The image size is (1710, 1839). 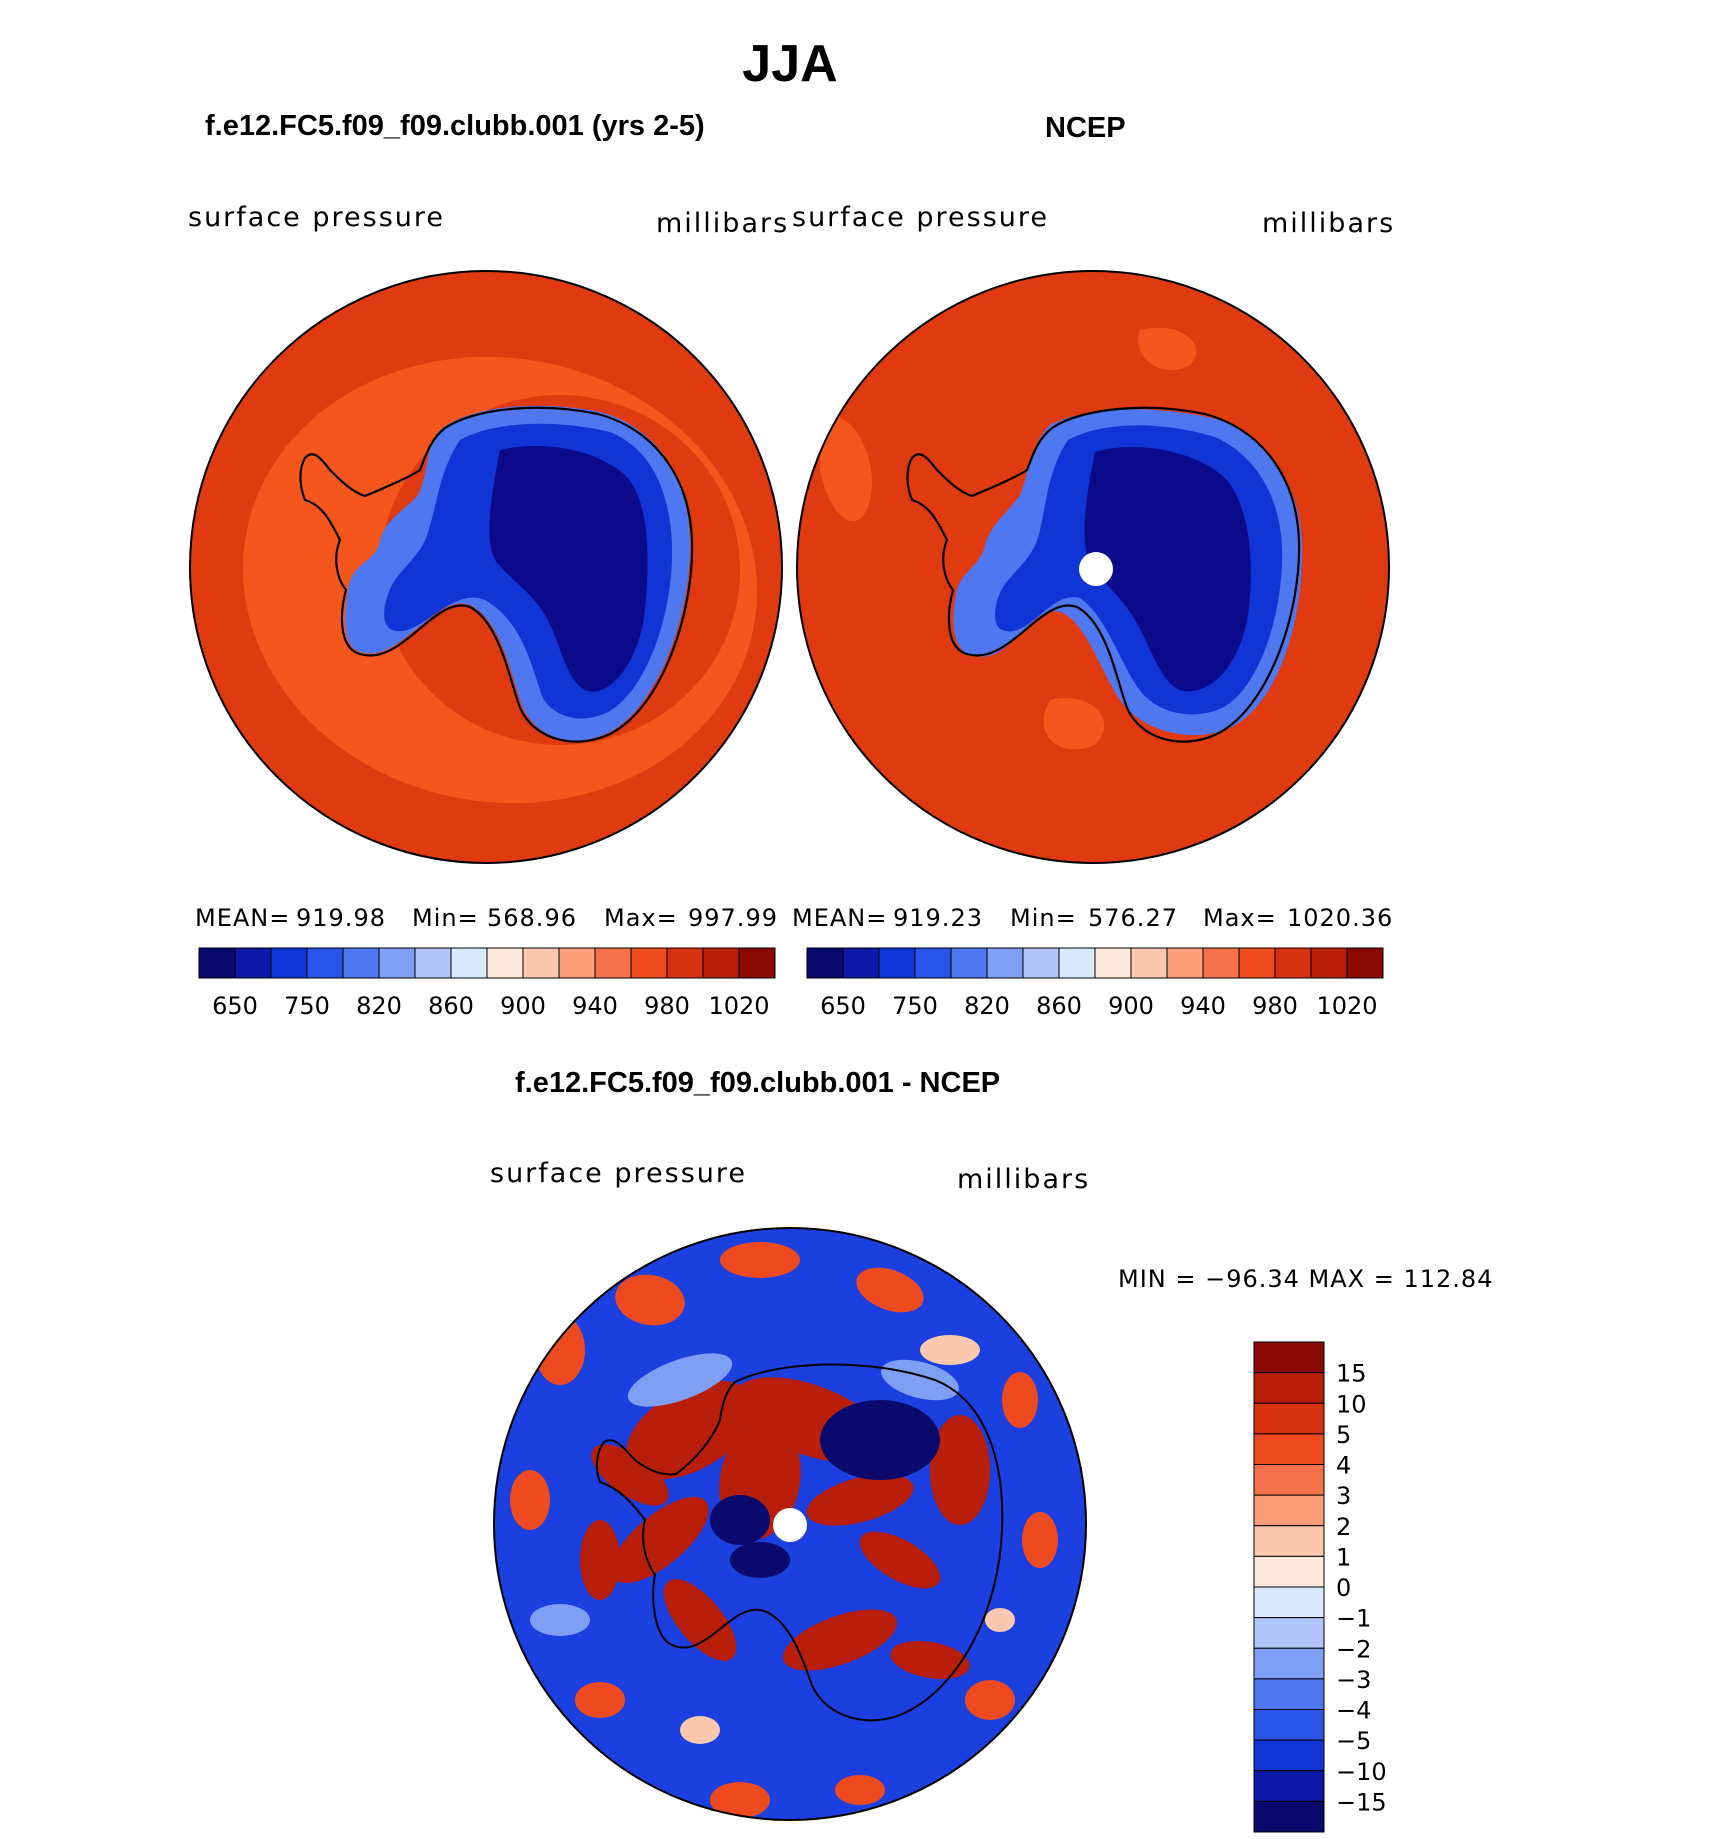 What do you see at coordinates (451, 1006) in the screenshot?
I see `model-colorbar-tick-label: 860` at bounding box center [451, 1006].